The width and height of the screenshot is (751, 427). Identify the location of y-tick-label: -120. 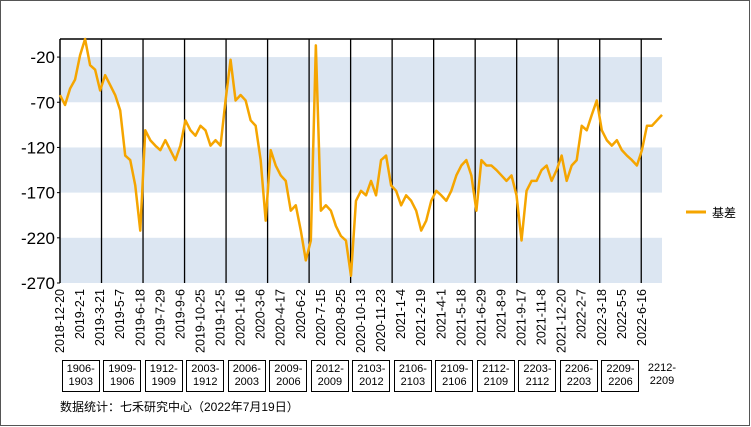
(38, 147).